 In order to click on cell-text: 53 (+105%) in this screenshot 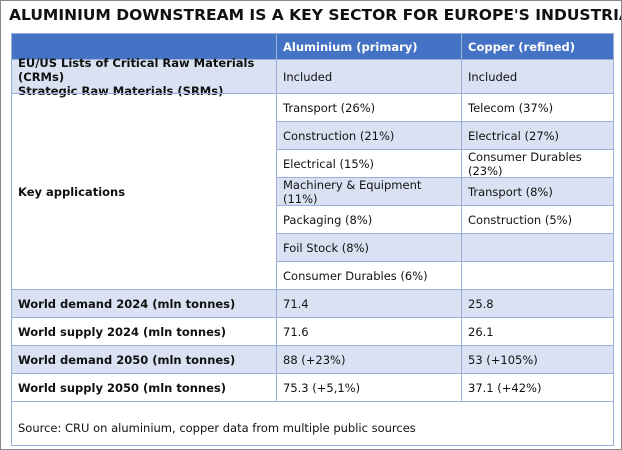, I will do `click(503, 359)`.